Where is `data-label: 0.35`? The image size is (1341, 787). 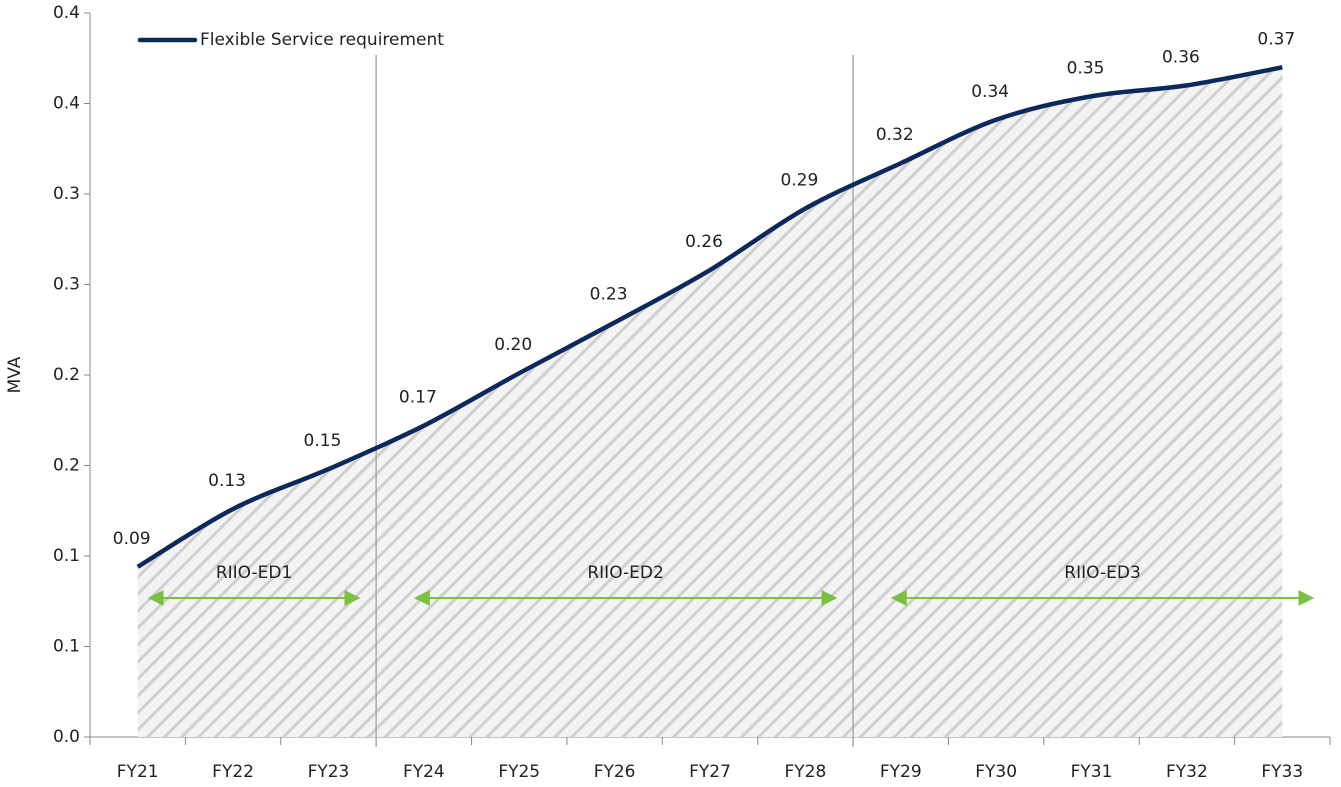
data-label: 0.35 is located at coordinates (1086, 68).